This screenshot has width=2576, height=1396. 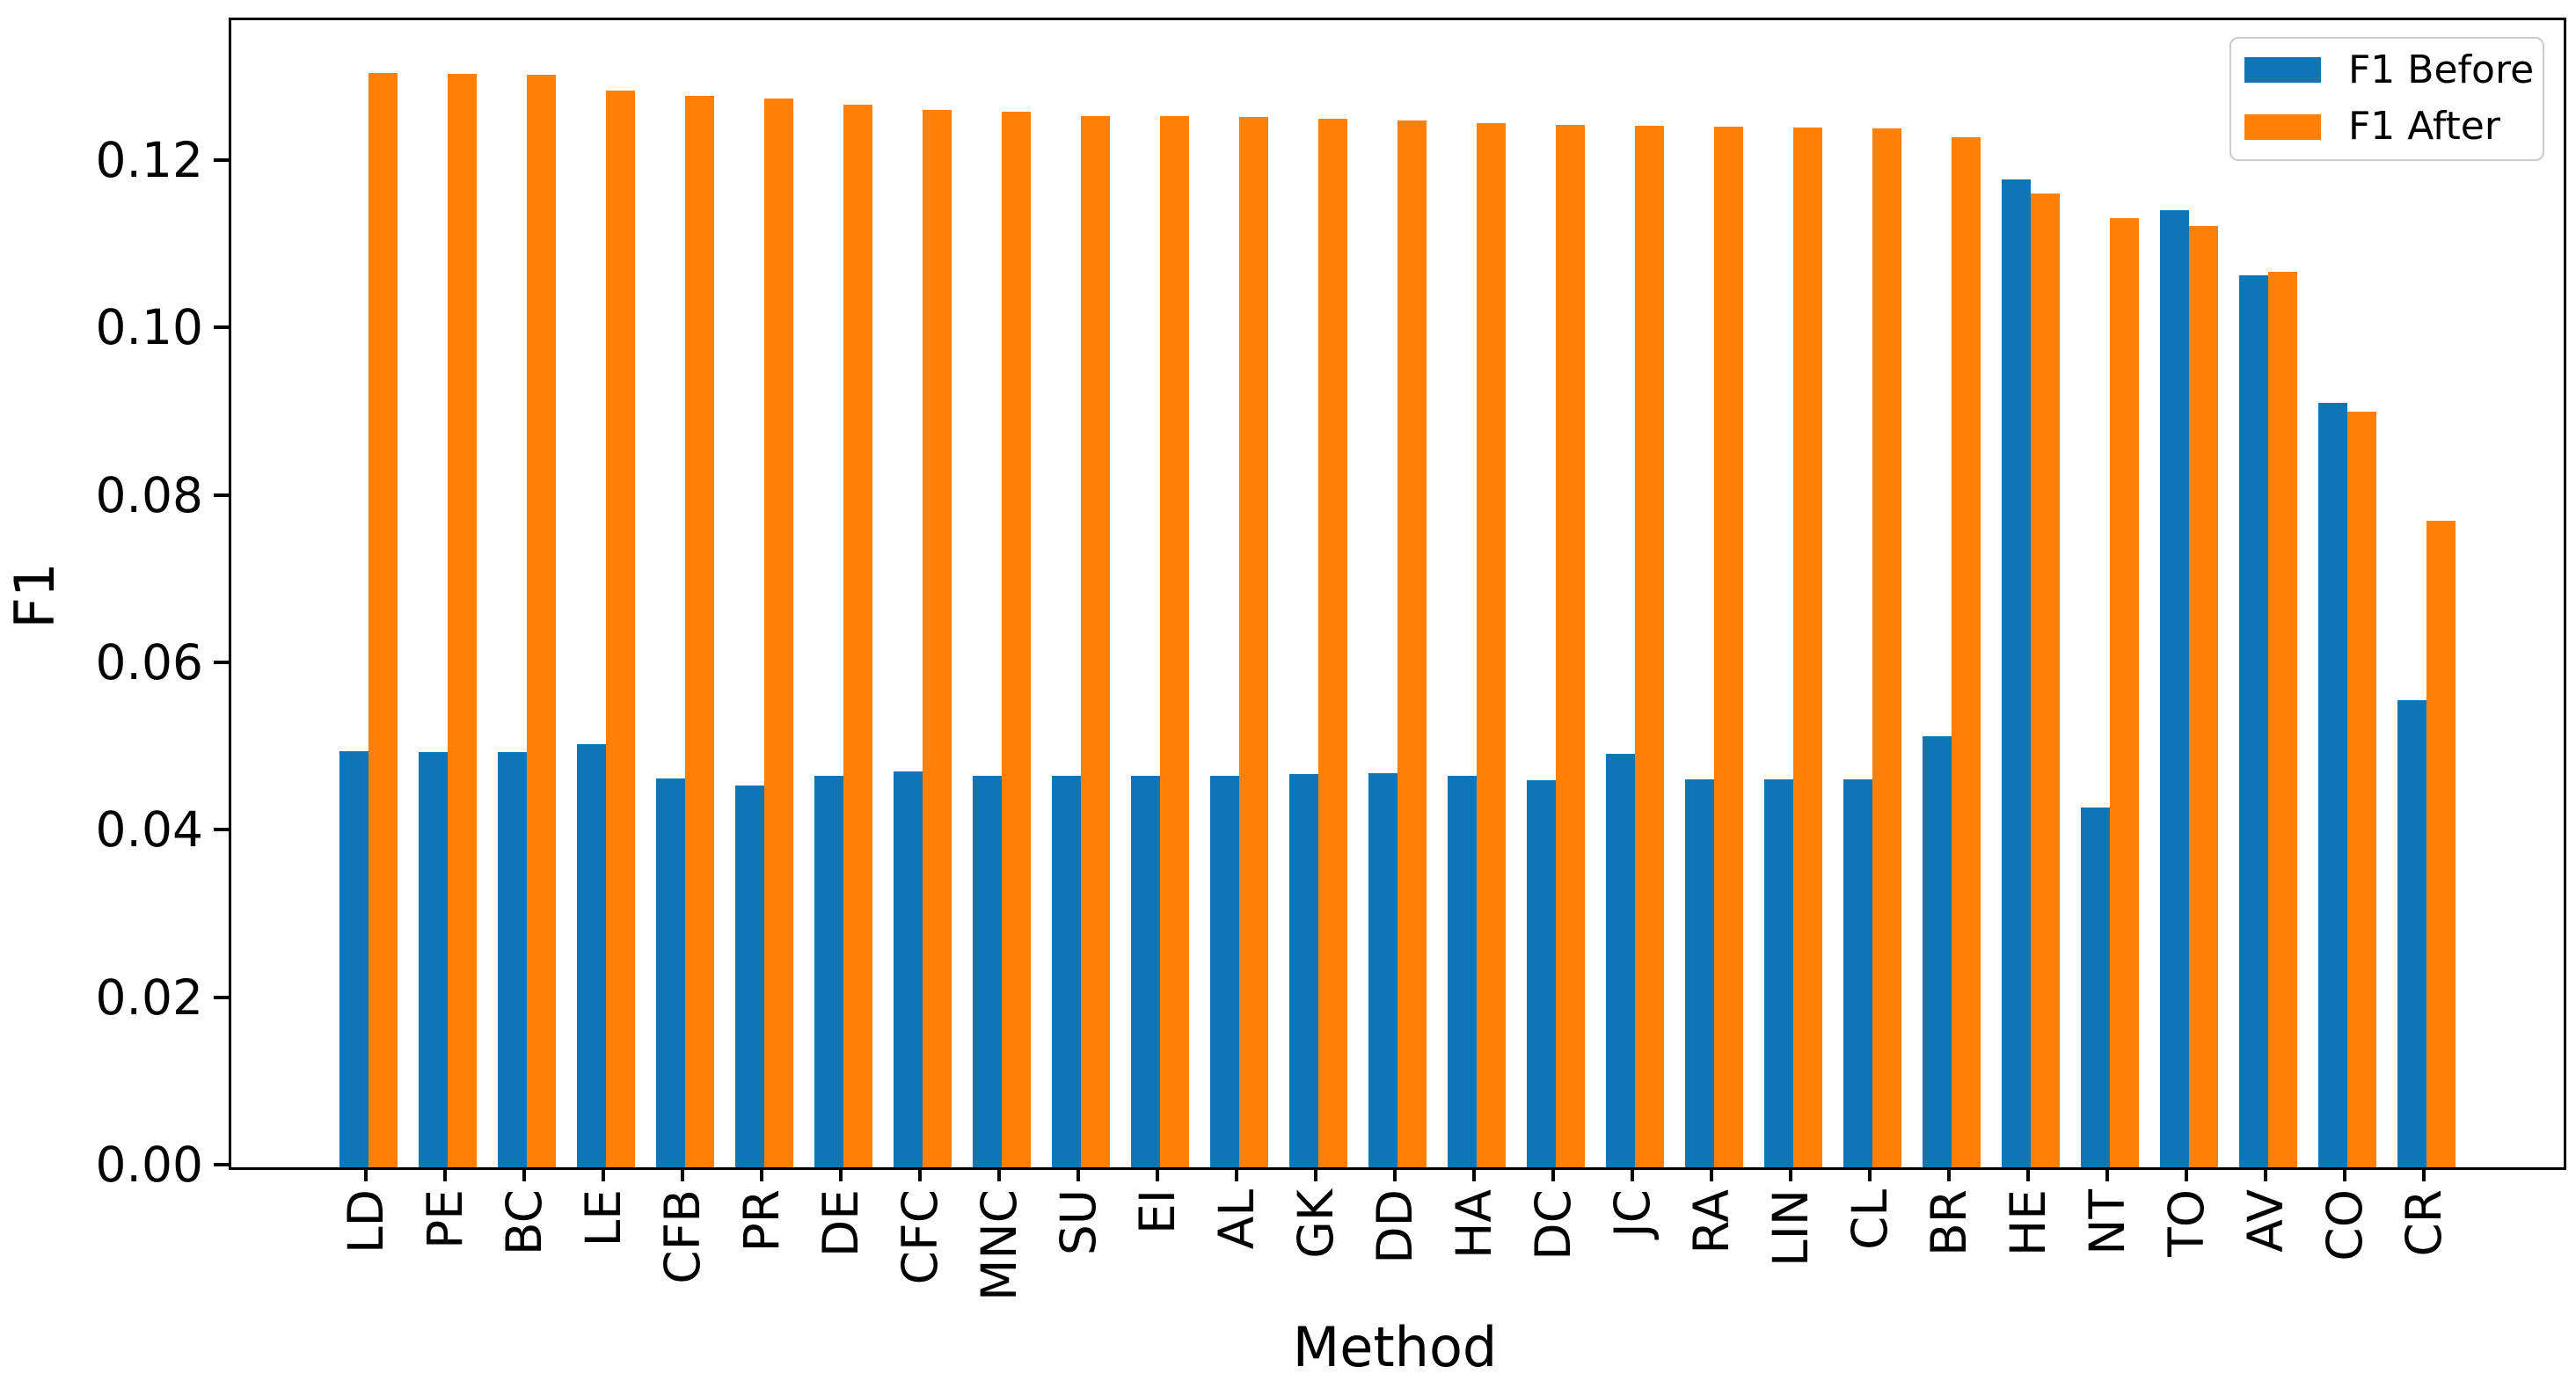 What do you see at coordinates (149, 1165) in the screenshot?
I see `y-tick-label: 0.00` at bounding box center [149, 1165].